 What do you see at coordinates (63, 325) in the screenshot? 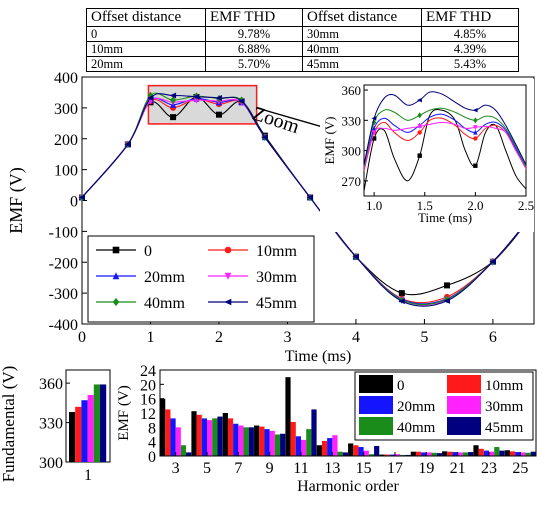
I see `y-tick-label: -400` at bounding box center [63, 325].